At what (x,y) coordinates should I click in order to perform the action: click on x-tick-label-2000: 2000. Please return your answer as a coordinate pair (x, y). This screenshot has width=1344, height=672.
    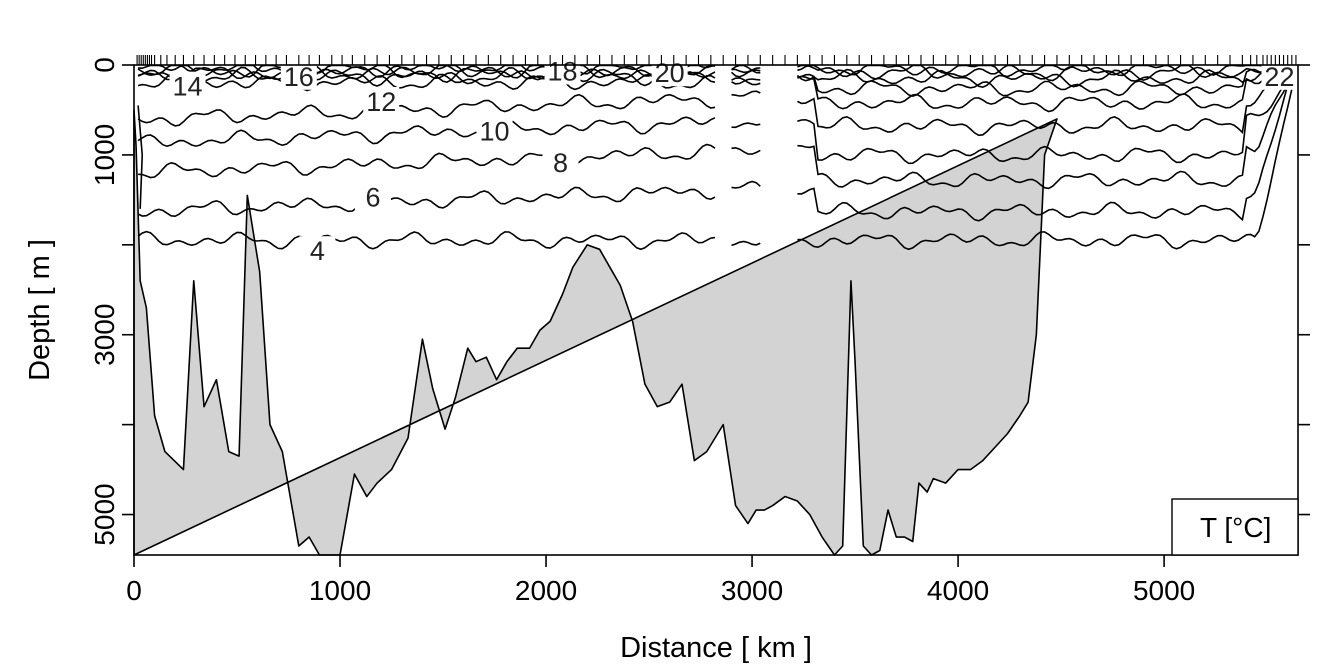
    Looking at the image, I should click on (546, 590).